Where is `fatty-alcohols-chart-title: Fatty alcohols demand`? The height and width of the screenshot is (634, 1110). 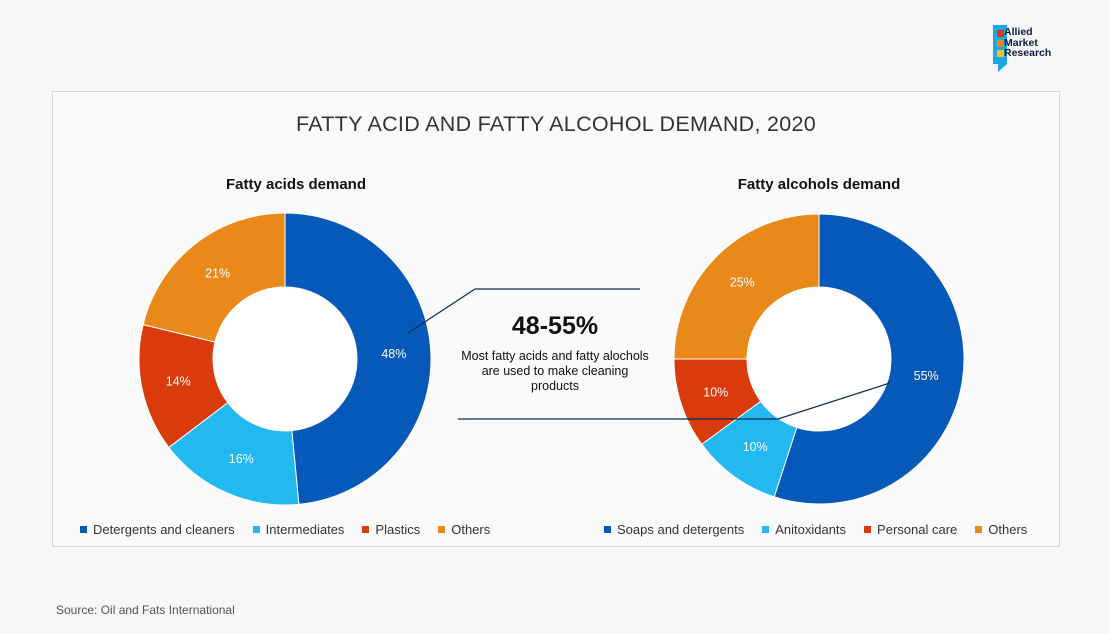 fatty-alcohols-chart-title: Fatty alcohols demand is located at coordinates (819, 184).